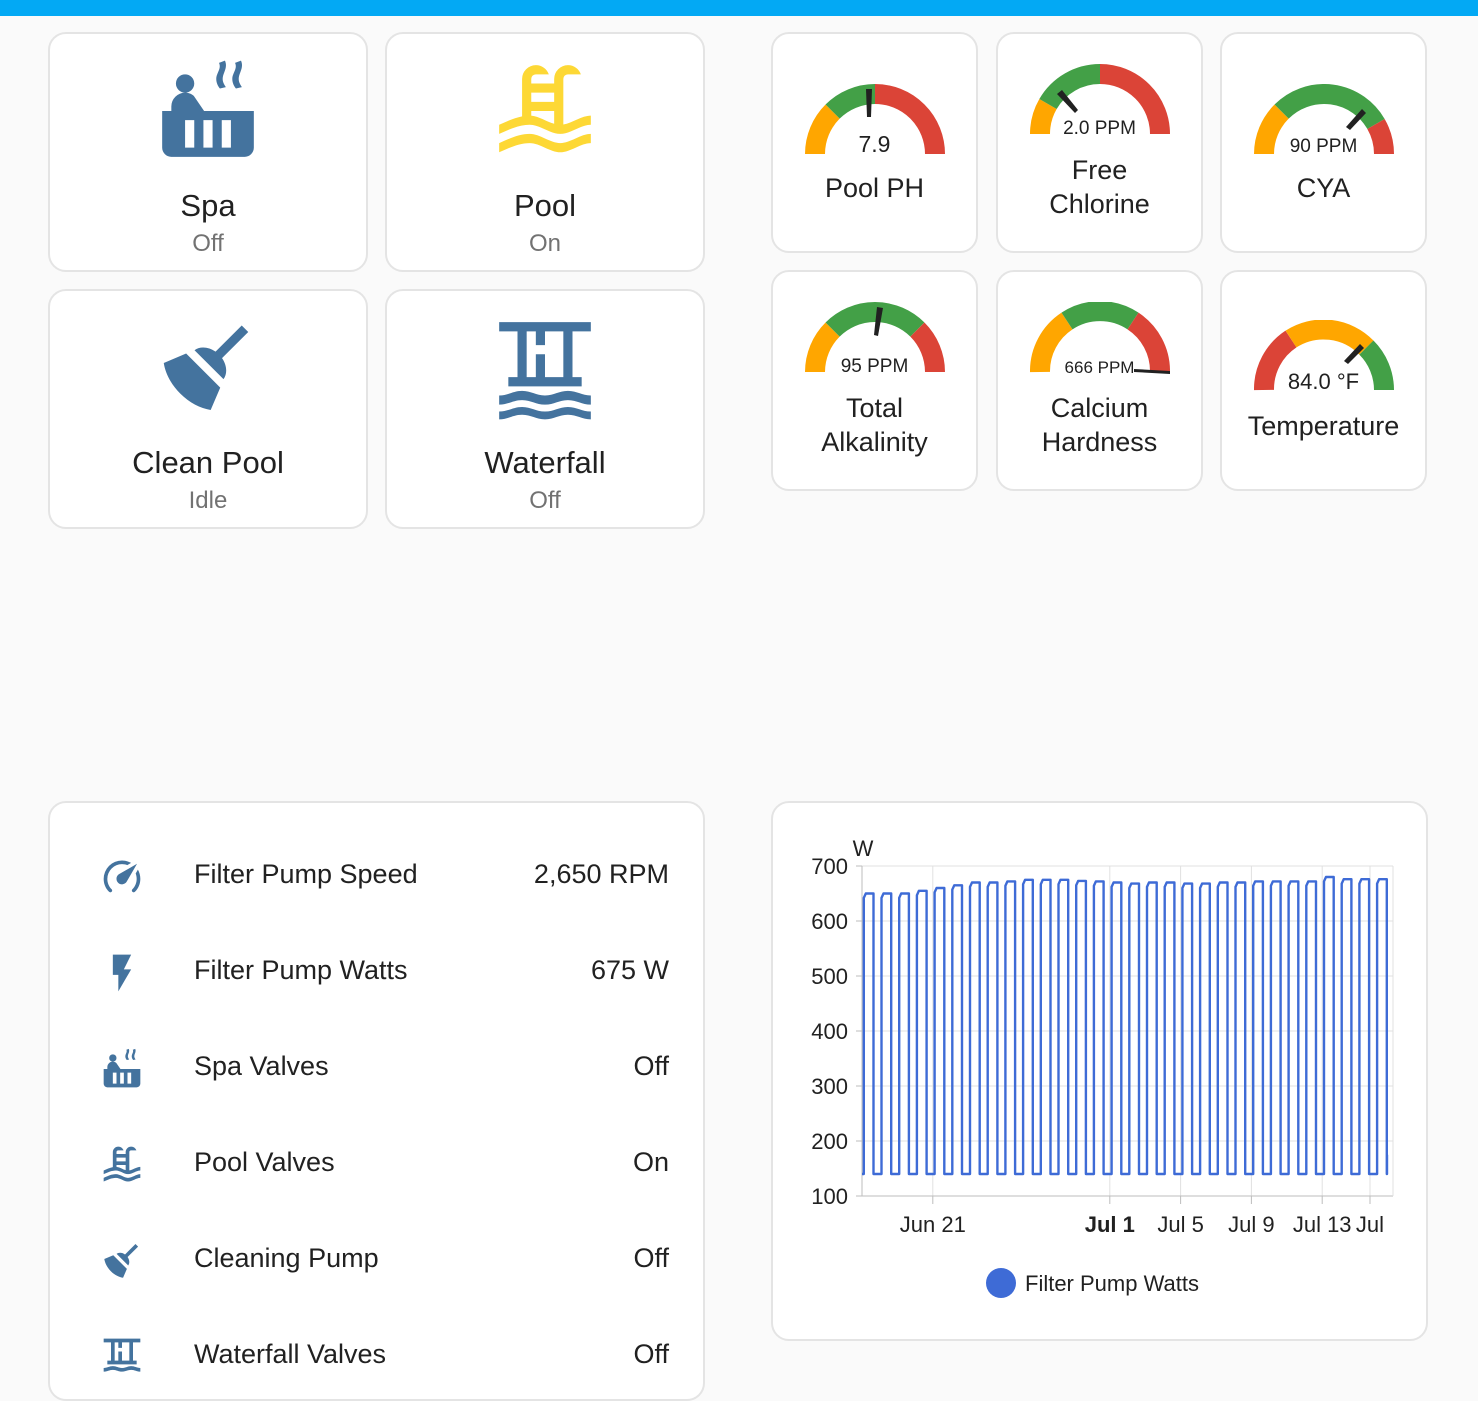  What do you see at coordinates (1323, 146) in the screenshot?
I see `cya-value: 90 PPM` at bounding box center [1323, 146].